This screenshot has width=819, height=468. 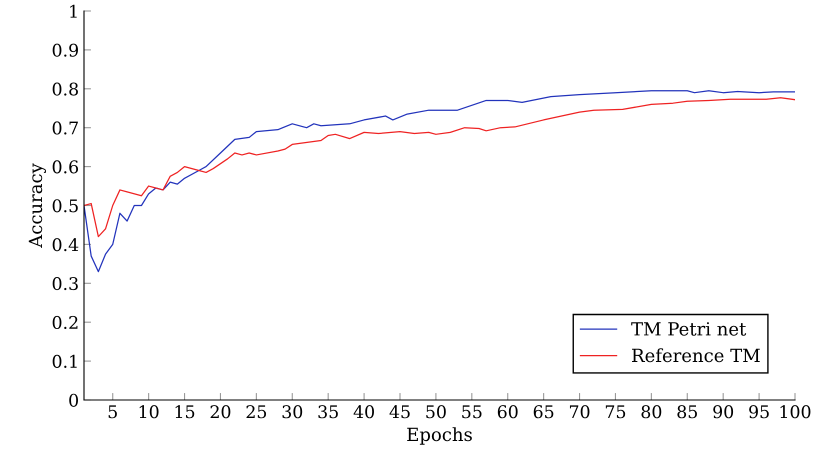 I want to click on legend-label: TM Petri net, so click(x=688, y=329).